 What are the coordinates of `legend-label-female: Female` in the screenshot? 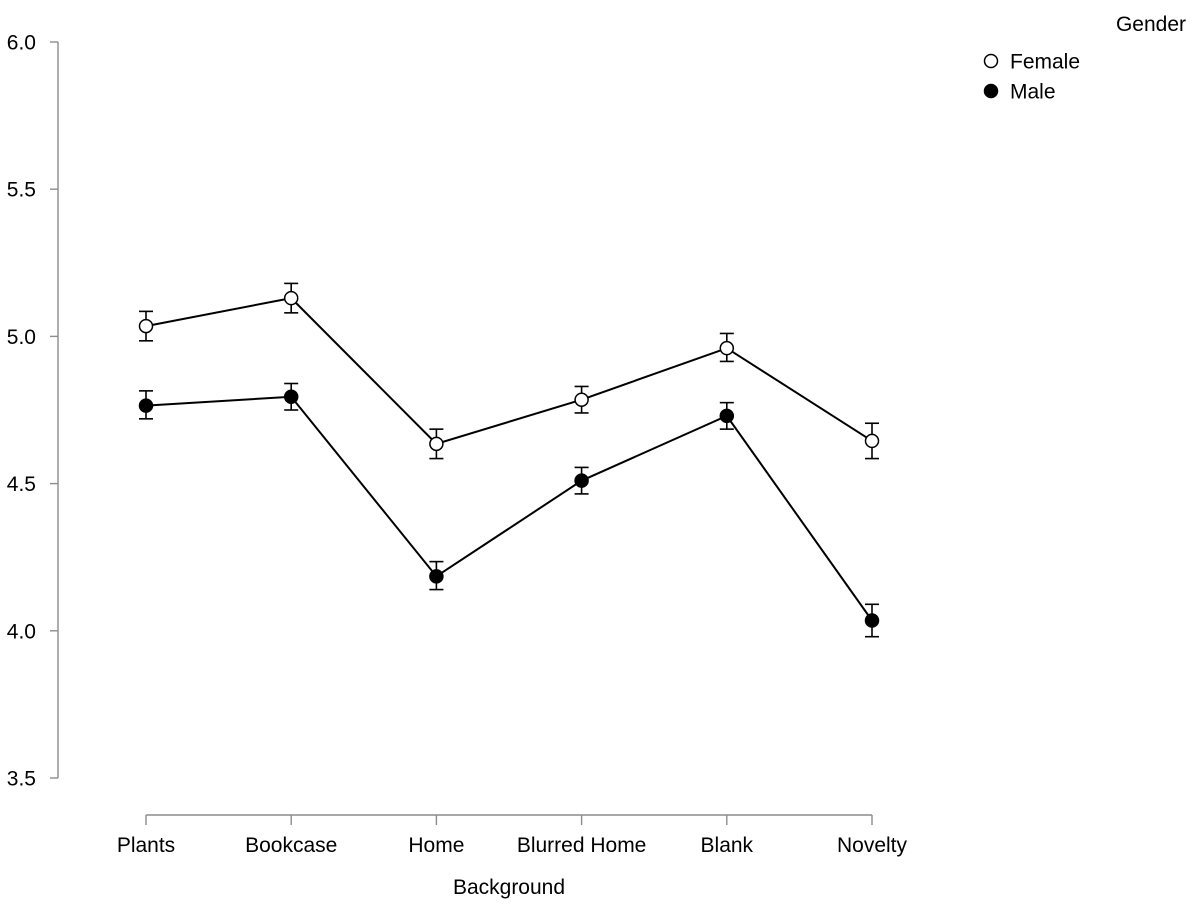 It's located at (1045, 62).